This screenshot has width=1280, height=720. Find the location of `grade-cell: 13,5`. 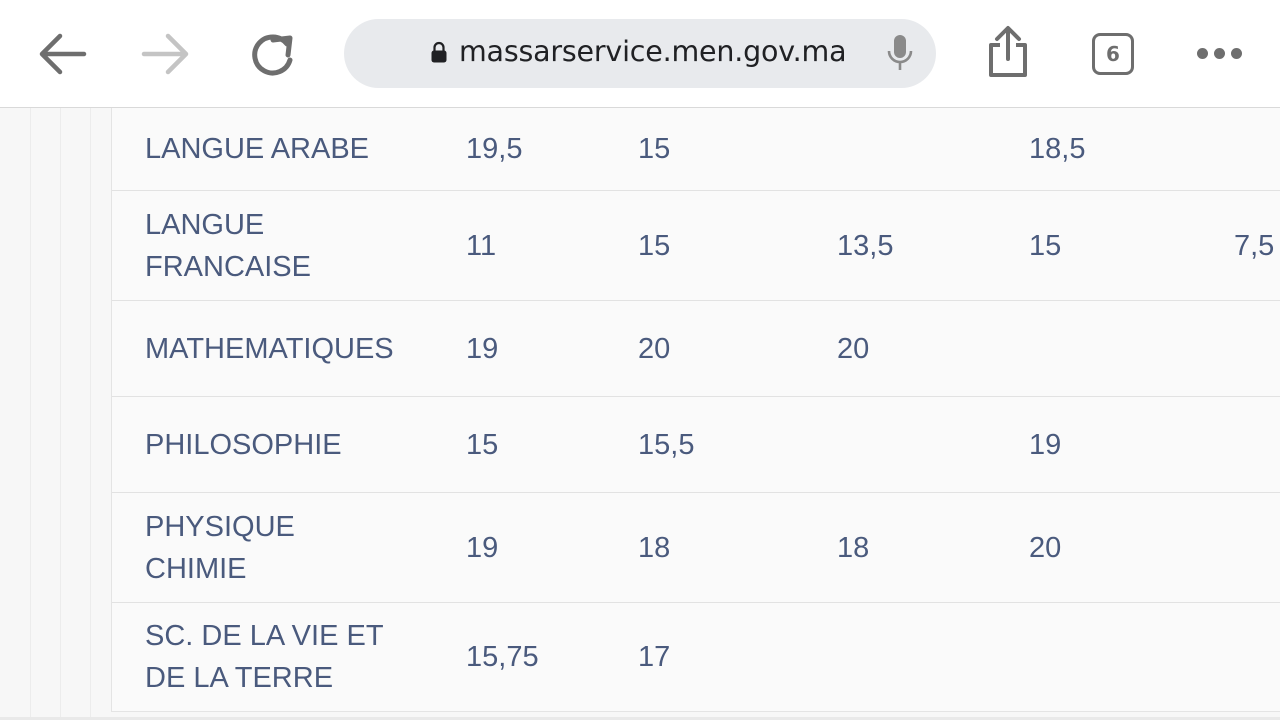

grade-cell: 13,5 is located at coordinates (865, 245).